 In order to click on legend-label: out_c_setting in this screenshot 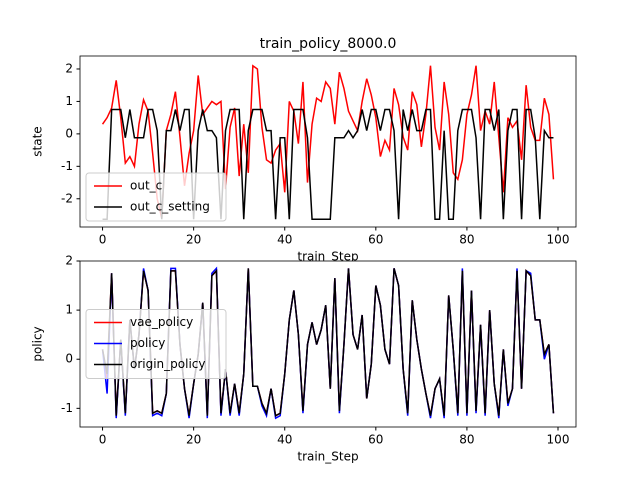, I will do `click(170, 207)`.